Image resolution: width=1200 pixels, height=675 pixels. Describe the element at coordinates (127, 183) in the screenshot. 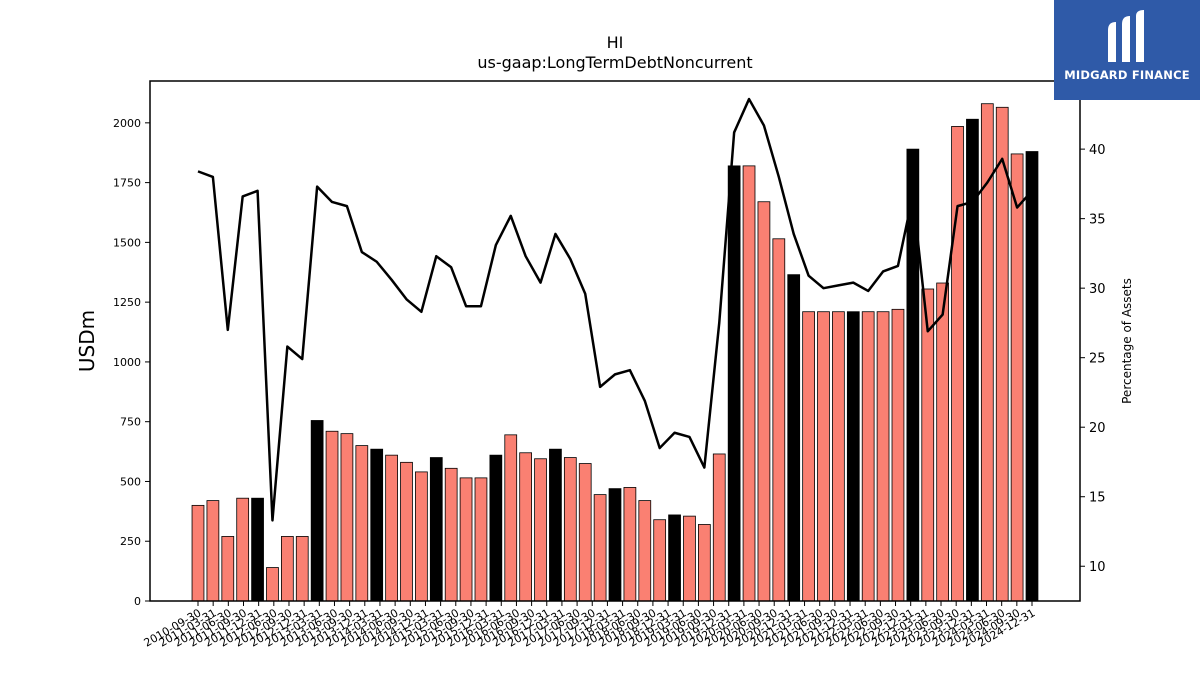

I see `y-tick-label: 1750` at that location.